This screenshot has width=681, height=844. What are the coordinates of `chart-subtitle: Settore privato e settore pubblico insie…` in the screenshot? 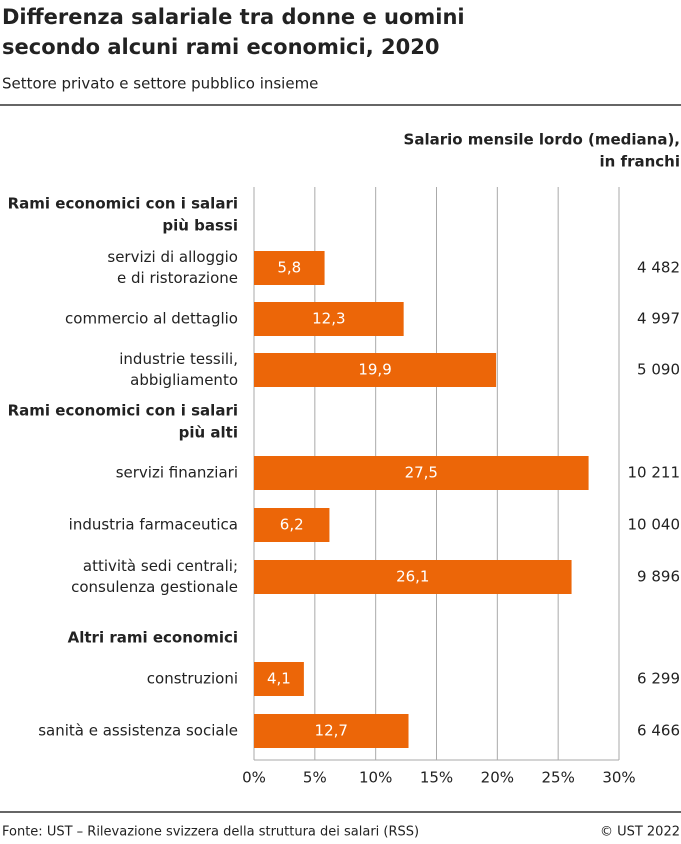 It's located at (160, 84).